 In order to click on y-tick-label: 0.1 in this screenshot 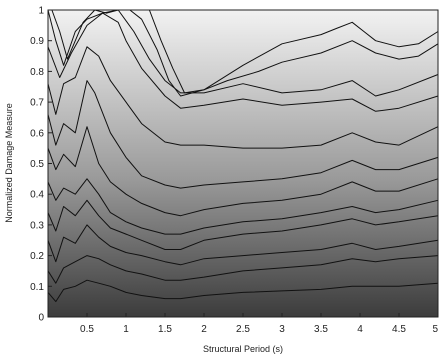, I will do `click(37, 287)`.